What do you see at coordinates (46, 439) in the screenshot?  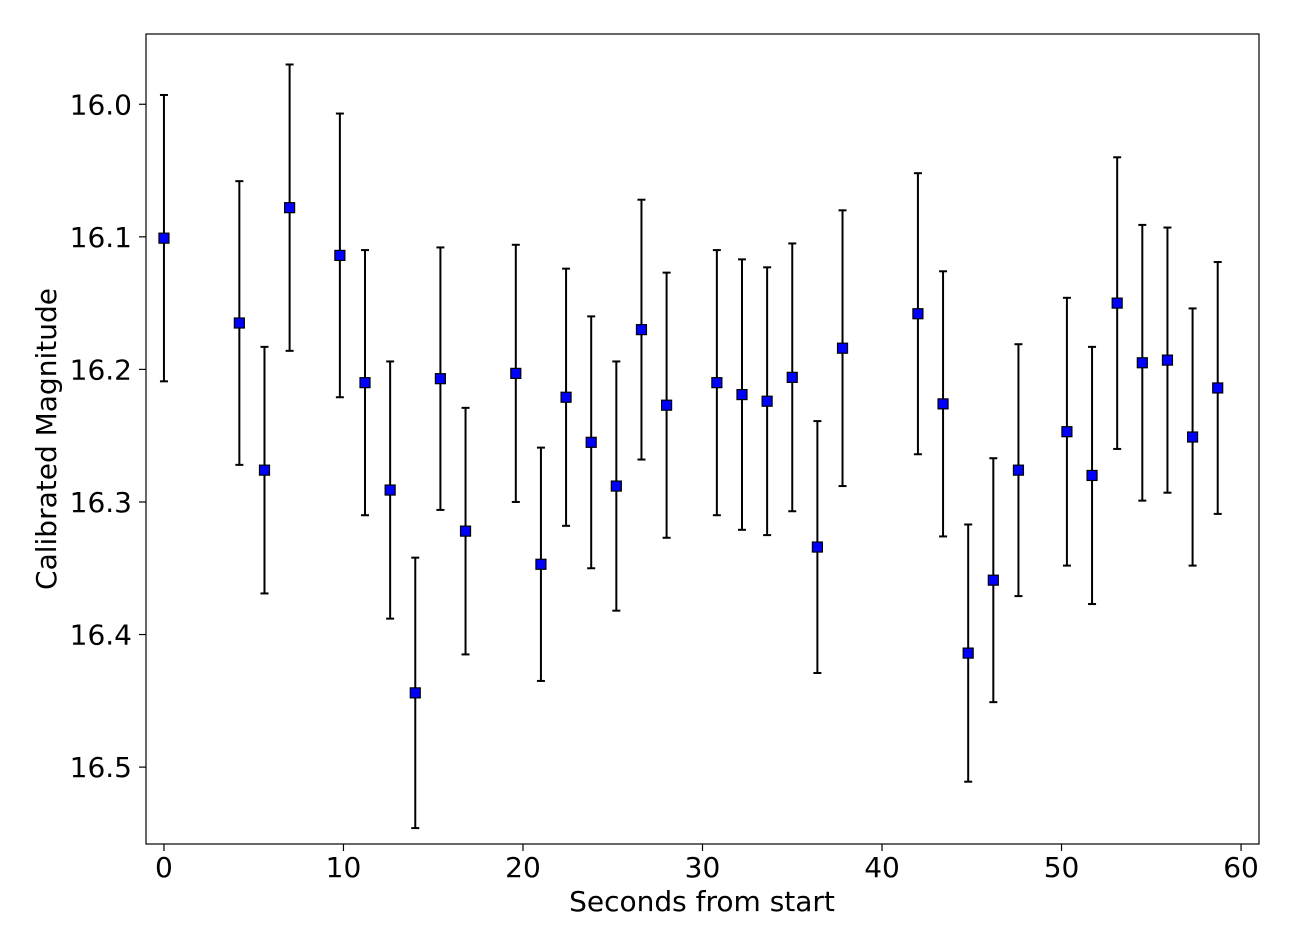 I see `y-axis-label: Calibrated Magnitude` at bounding box center [46, 439].